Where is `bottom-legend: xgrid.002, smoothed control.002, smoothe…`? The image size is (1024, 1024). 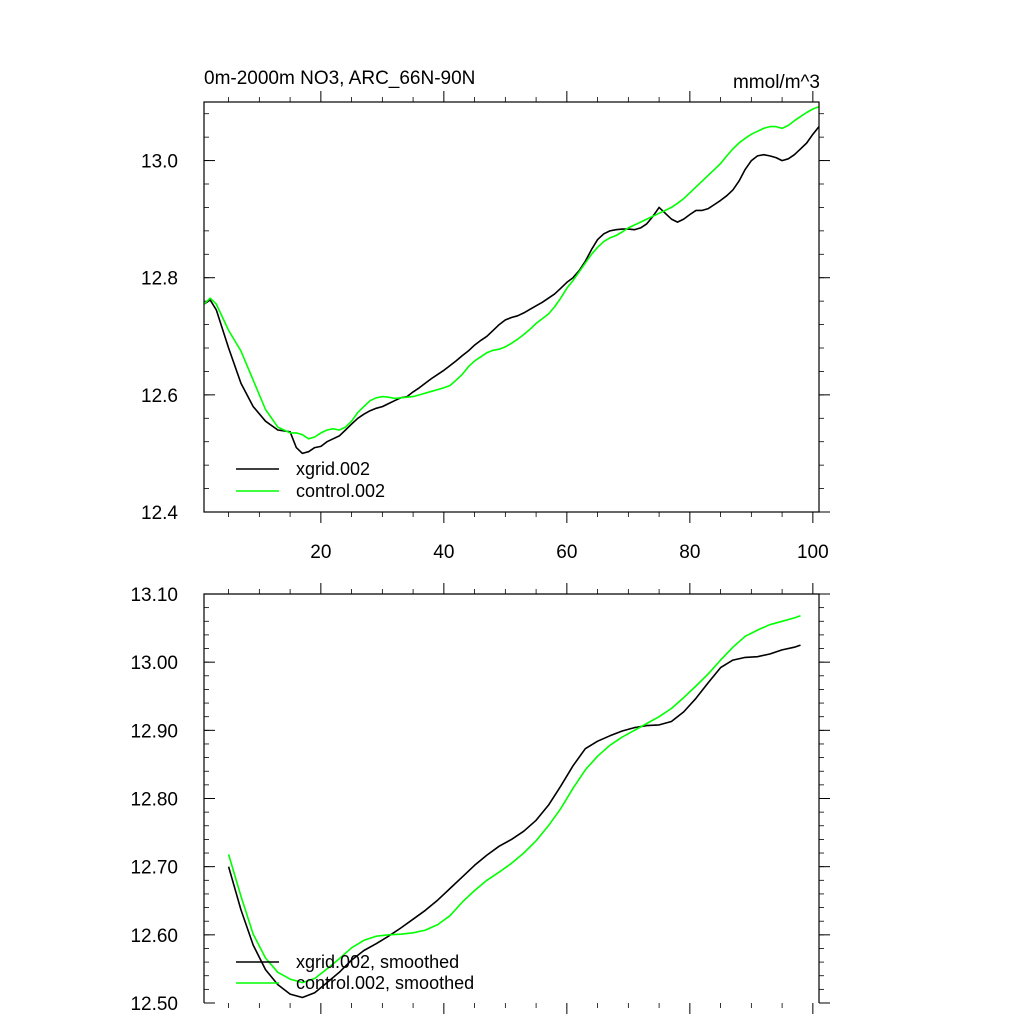 bottom-legend: xgrid.002, smoothed control.002, smoothe… is located at coordinates (355, 972).